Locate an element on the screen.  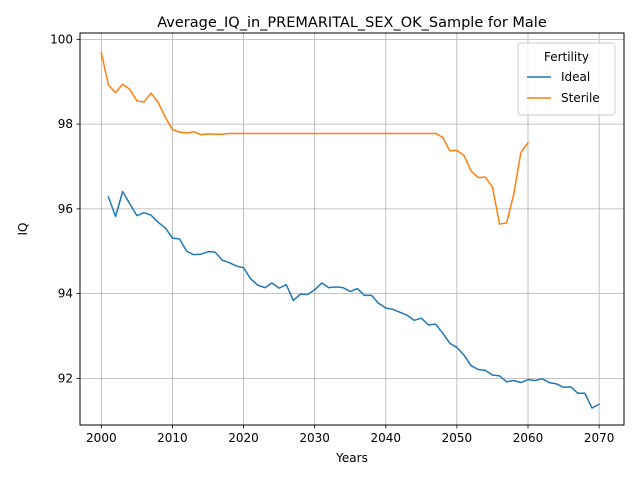
y-tick-label: 98 is located at coordinates (65, 124).